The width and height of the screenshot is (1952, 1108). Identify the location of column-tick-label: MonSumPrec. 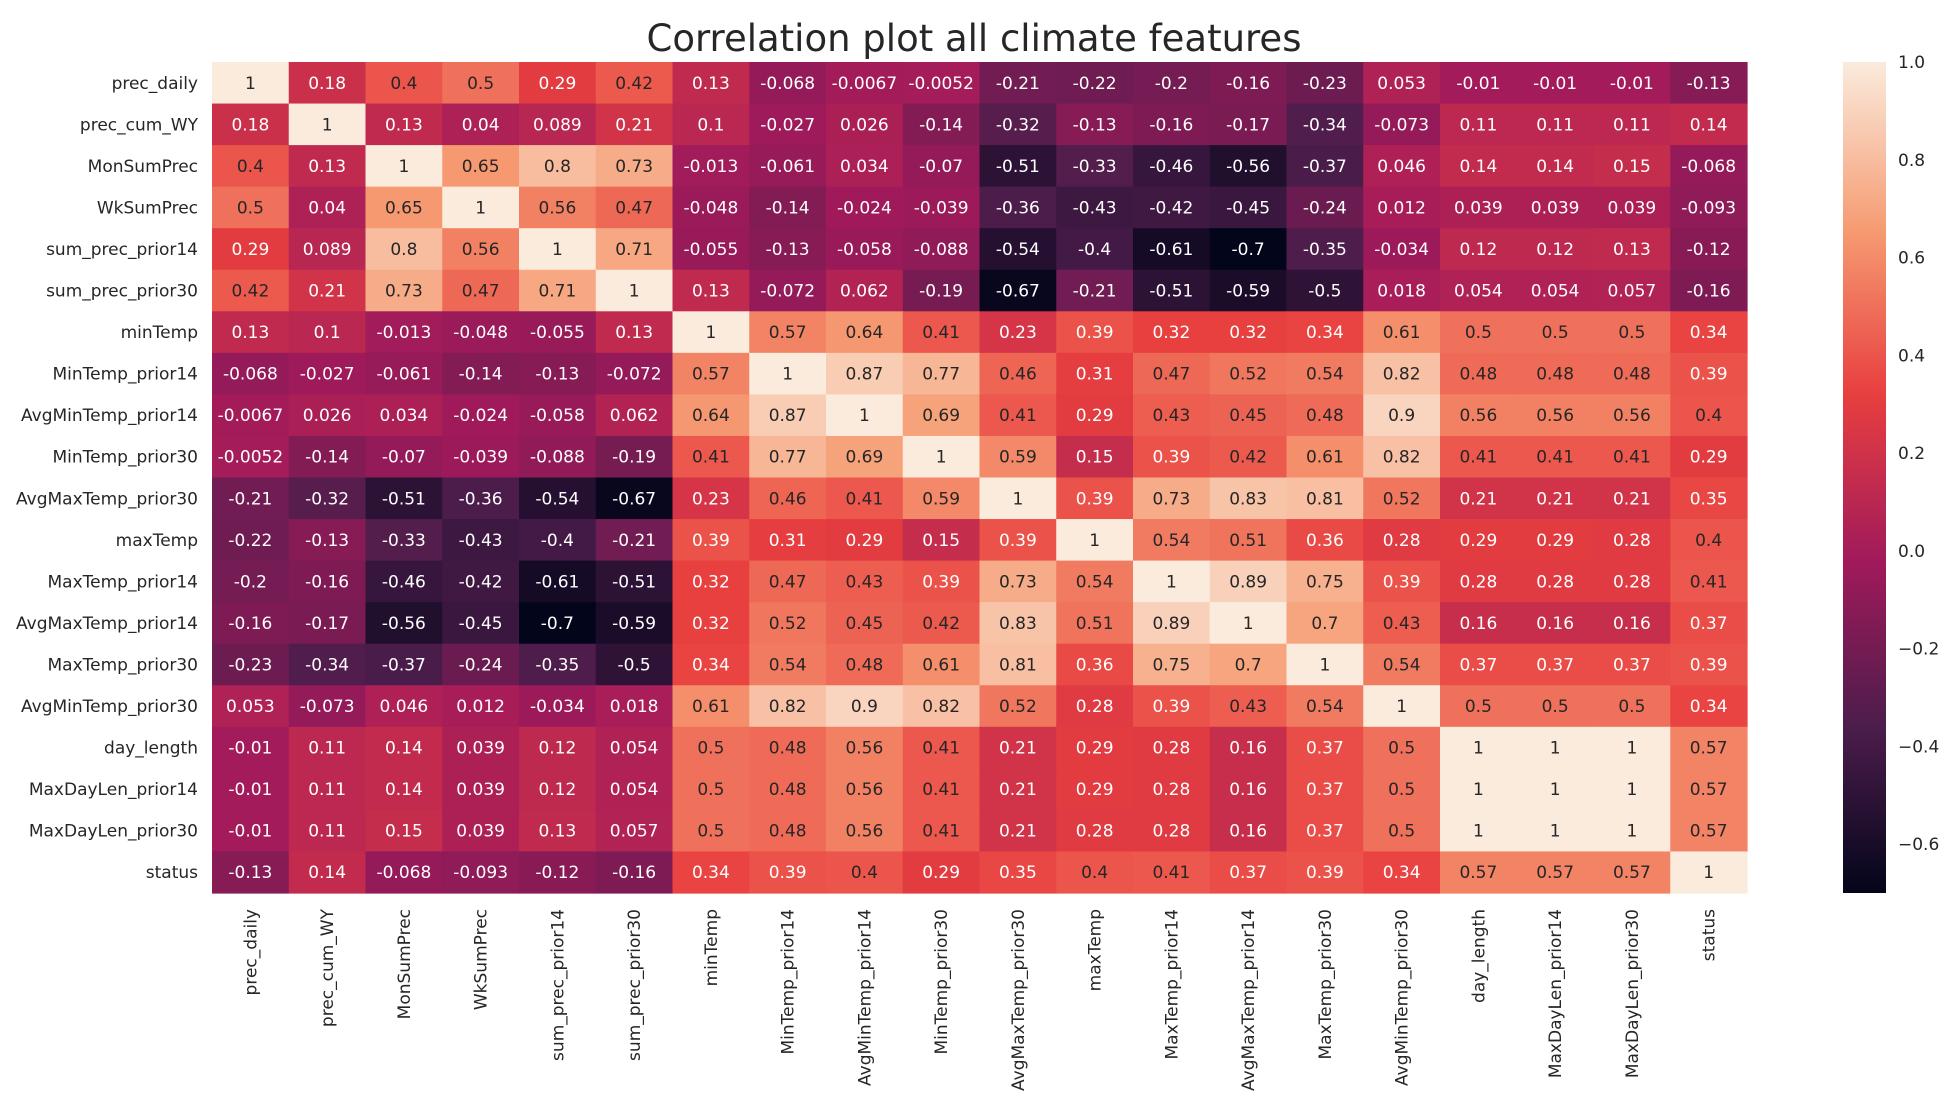
(405, 964).